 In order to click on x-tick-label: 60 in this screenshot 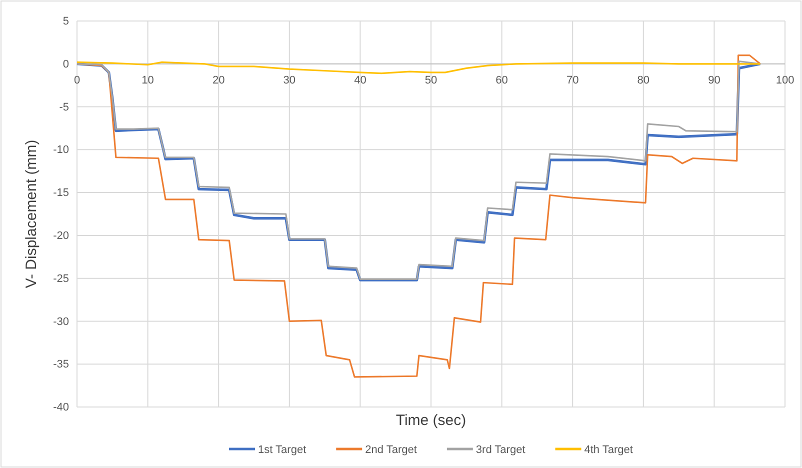, I will do `click(502, 80)`.